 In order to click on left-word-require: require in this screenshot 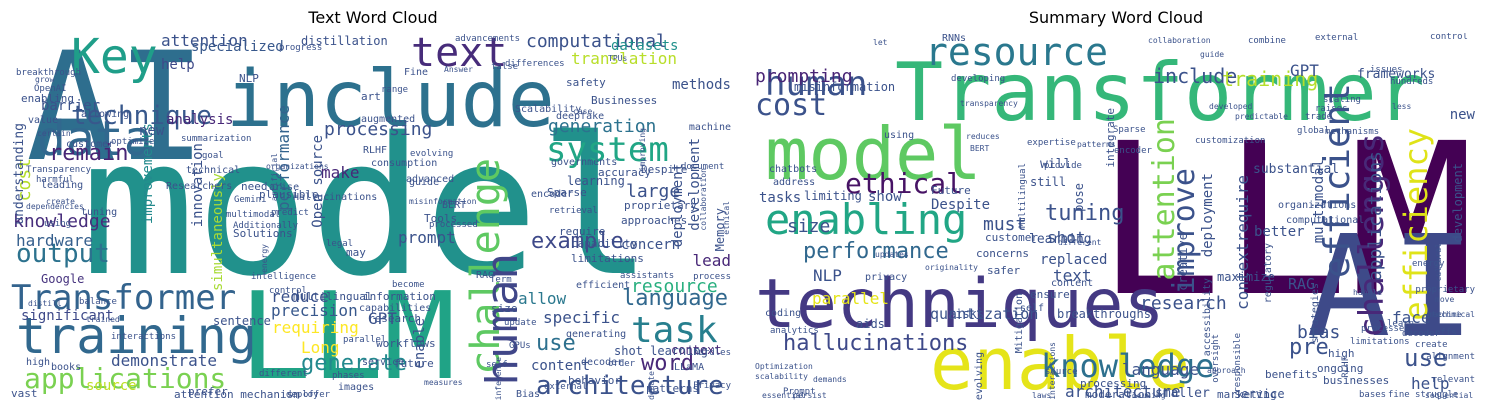, I will do `click(582, 231)`.